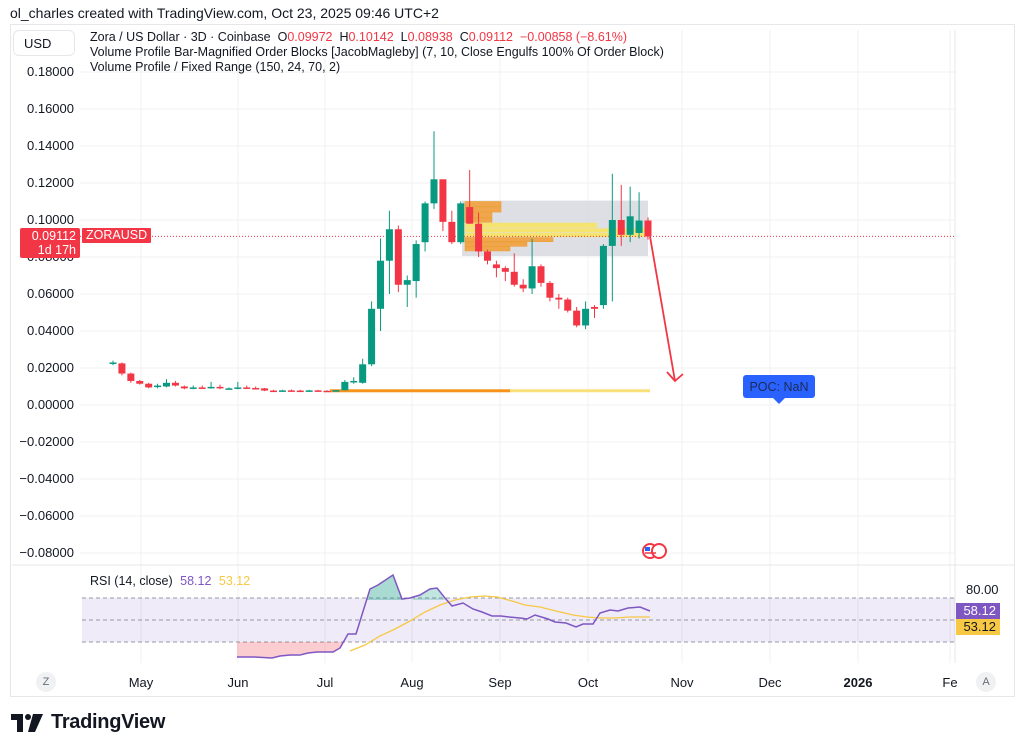 This screenshot has width=1024, height=751. What do you see at coordinates (44, 43) in the screenshot?
I see `currency-button: USD` at bounding box center [44, 43].